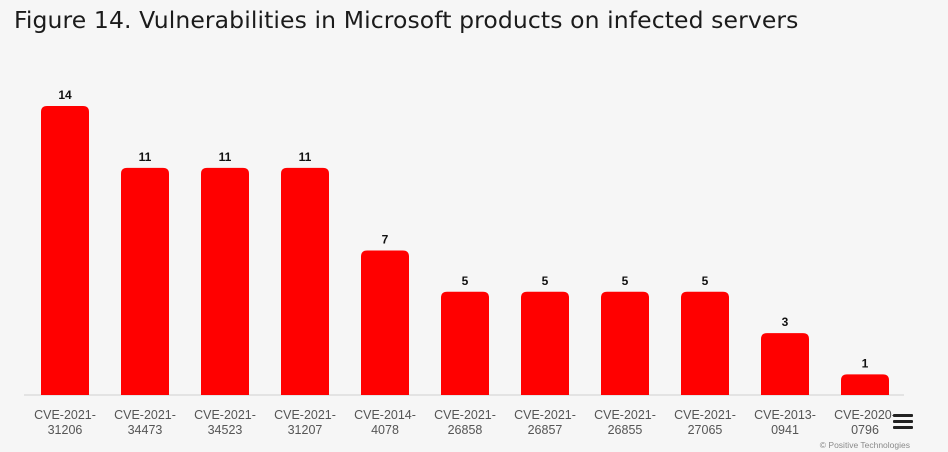  I want to click on x-tick-label-4: CVE-2014-4078, so click(385, 422).